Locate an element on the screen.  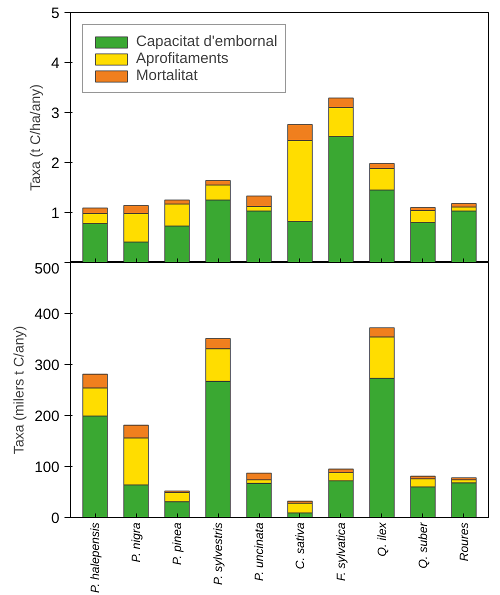
y-tick-label: 100 is located at coordinates (47, 467).